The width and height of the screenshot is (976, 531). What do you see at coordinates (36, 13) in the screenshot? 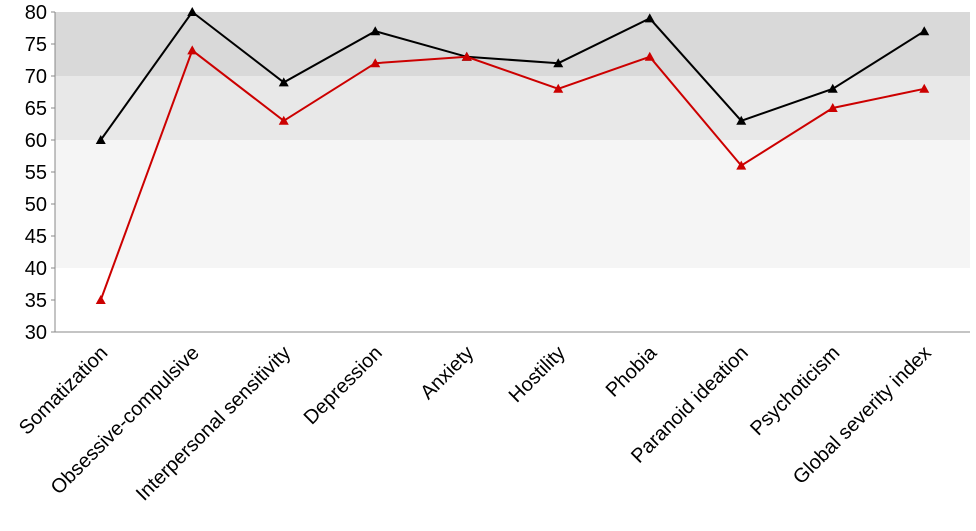
I see `y-tick-label: 80` at bounding box center [36, 13].